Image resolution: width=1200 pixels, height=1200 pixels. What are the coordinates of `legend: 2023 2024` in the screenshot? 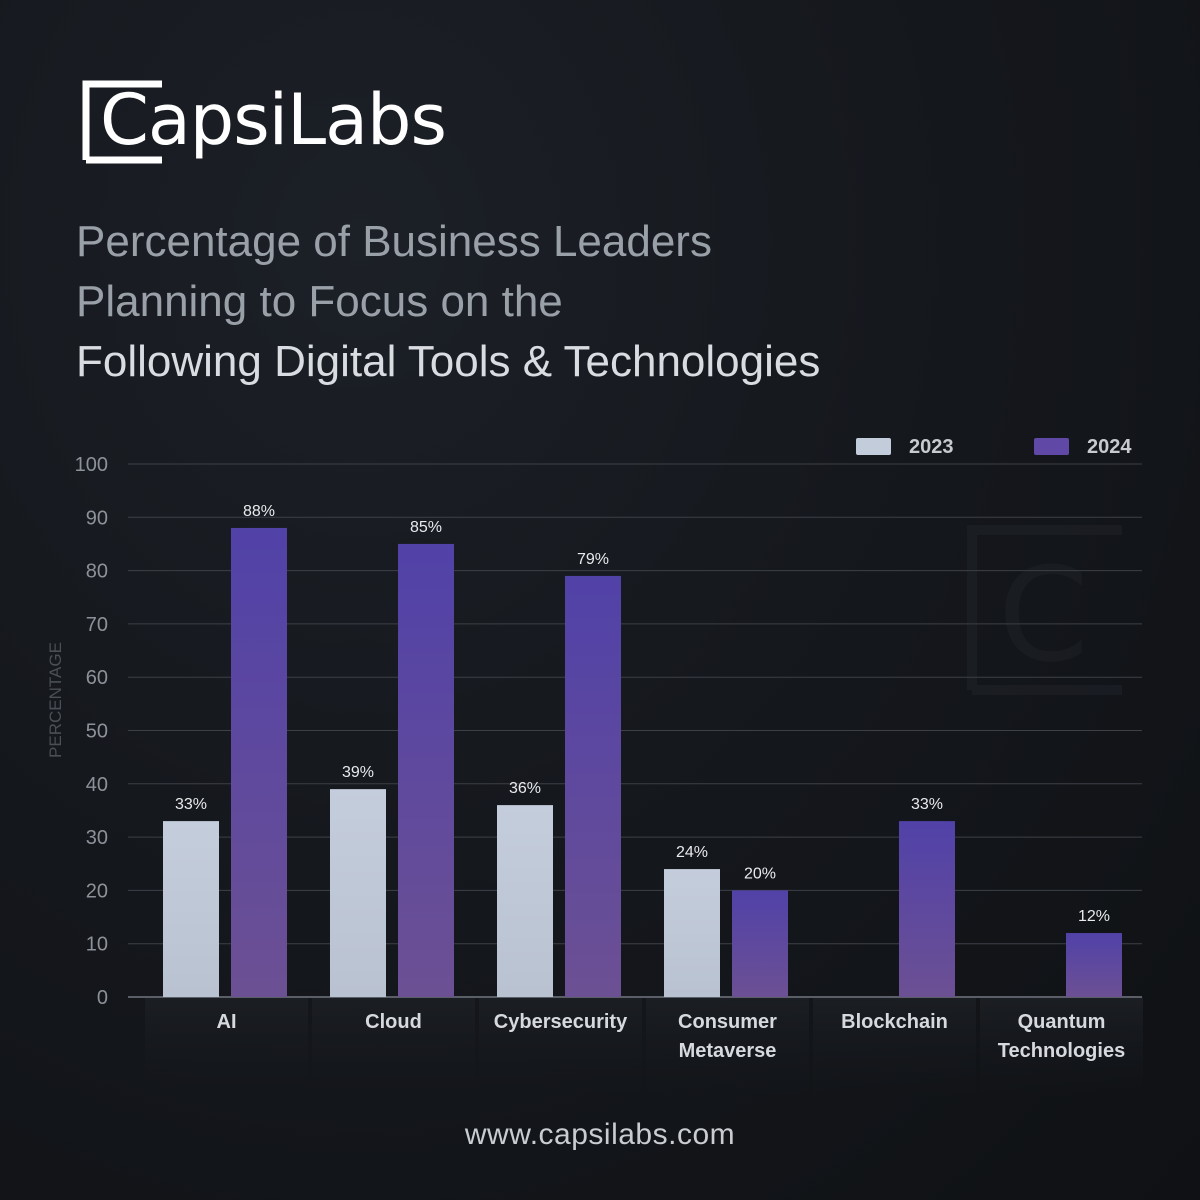 It's located at (994, 447).